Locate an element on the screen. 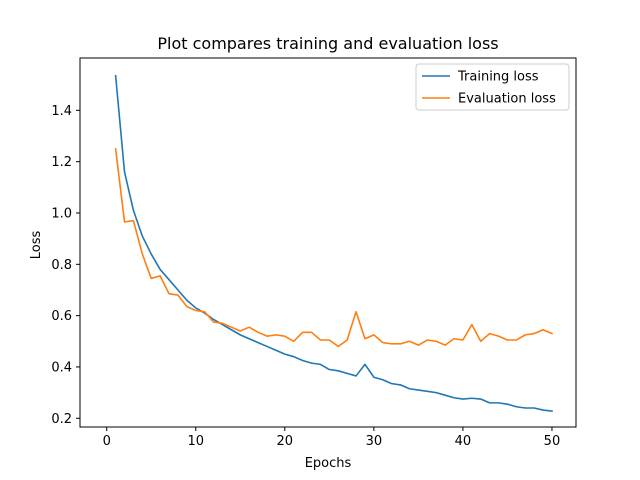  x-axis-label: Epochs is located at coordinates (328, 463).